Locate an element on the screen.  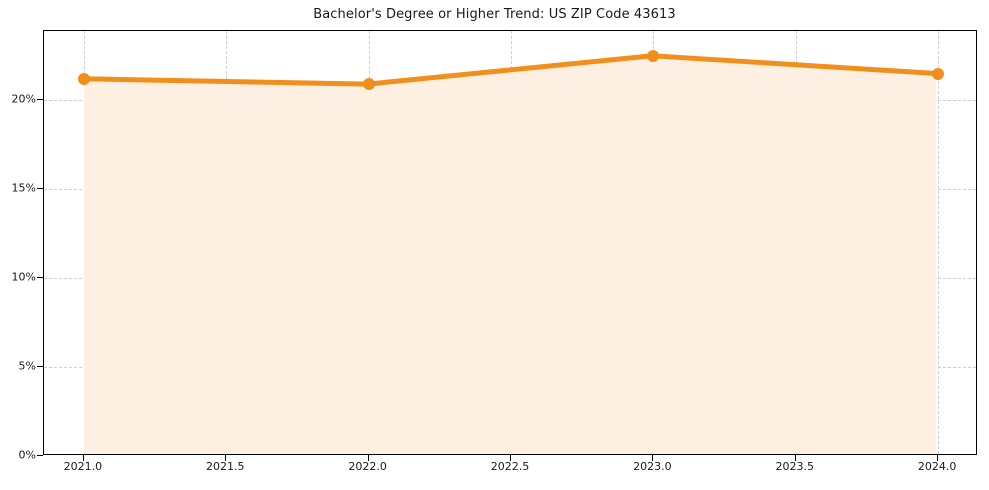
y-axis-tick-marks is located at coordinates (21, 243).